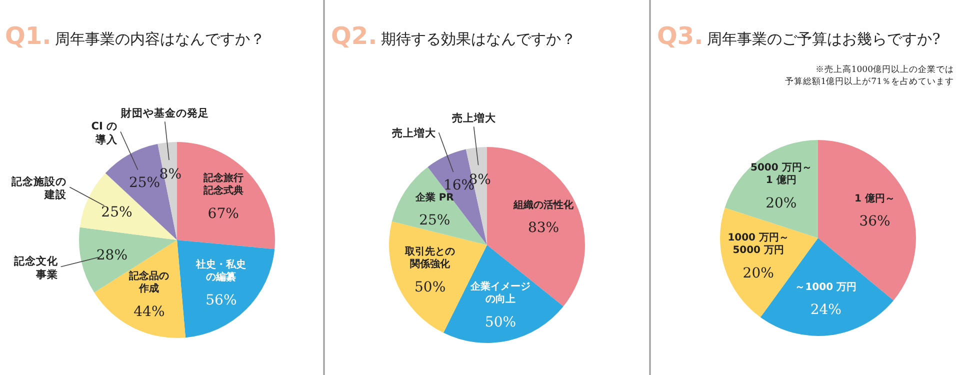  What do you see at coordinates (220, 270) in the screenshot?
I see `slice-label: 社史・私史の編纂` at bounding box center [220, 270].